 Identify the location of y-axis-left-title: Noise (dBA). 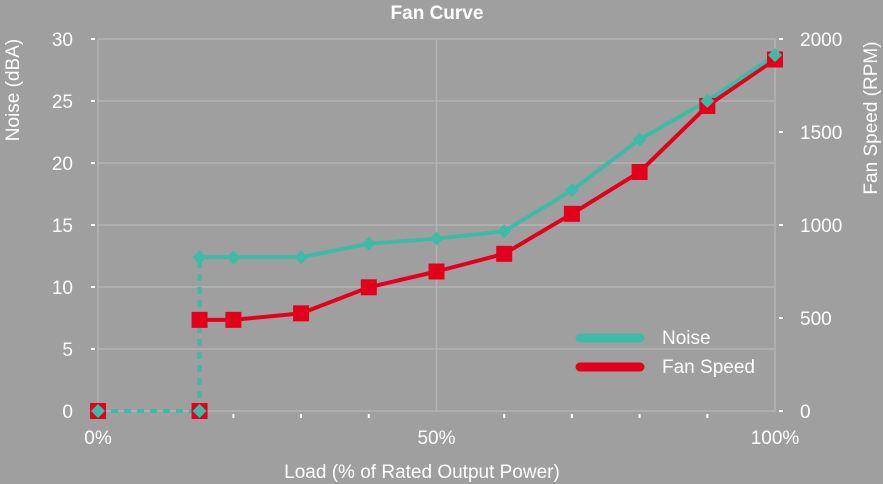
(13, 90).